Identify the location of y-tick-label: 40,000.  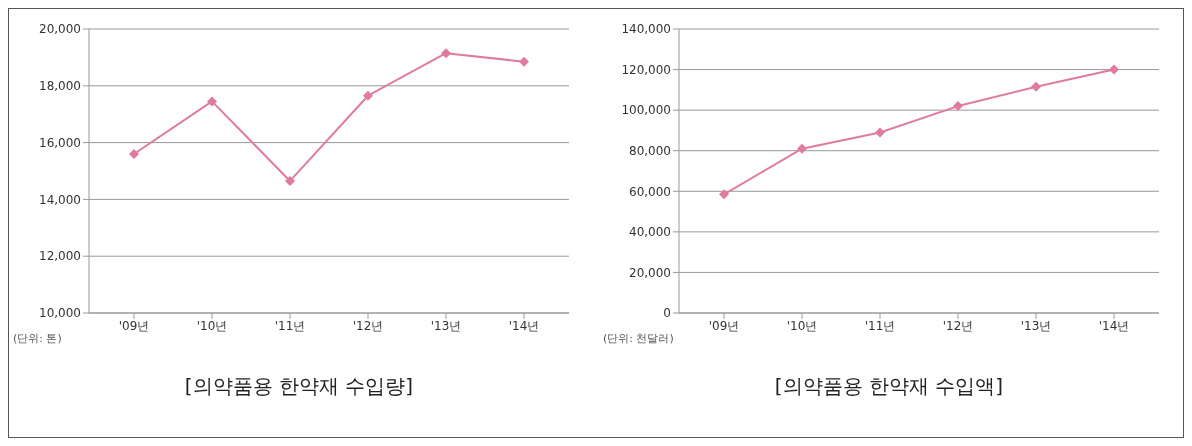
(650, 232).